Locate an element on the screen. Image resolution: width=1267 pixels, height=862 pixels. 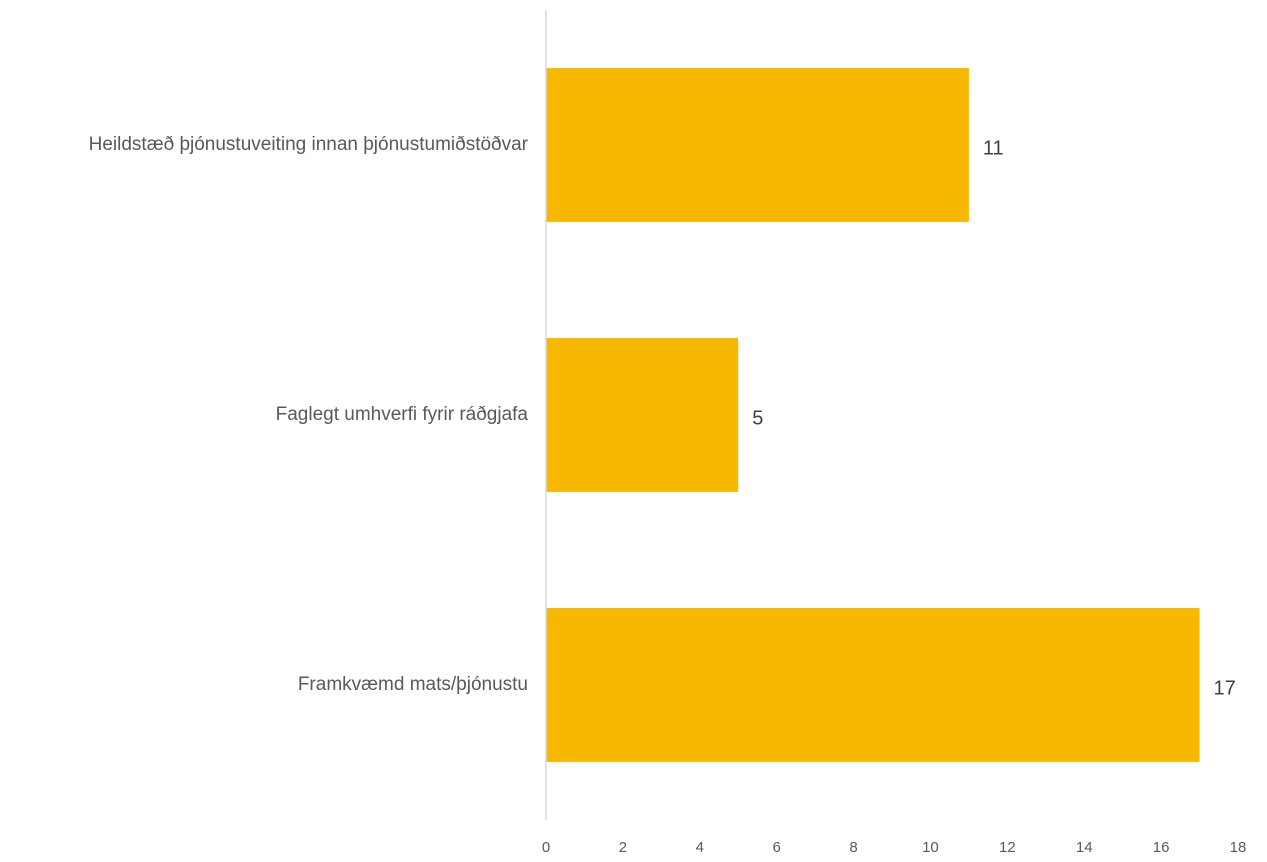
category-label-1: Faglegt umhverfi fyrir ráðgjafa is located at coordinates (402, 414).